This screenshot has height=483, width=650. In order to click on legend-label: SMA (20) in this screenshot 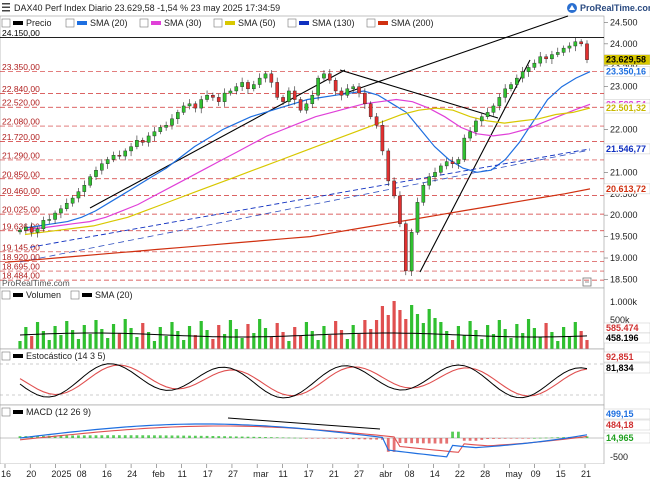, I will do `click(114, 295)`.